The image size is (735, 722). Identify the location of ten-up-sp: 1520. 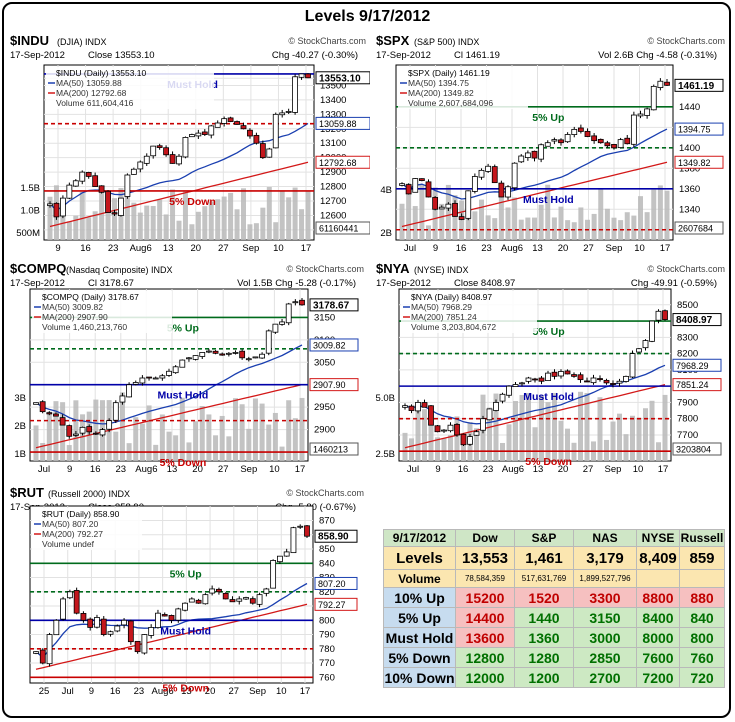
(544, 597).